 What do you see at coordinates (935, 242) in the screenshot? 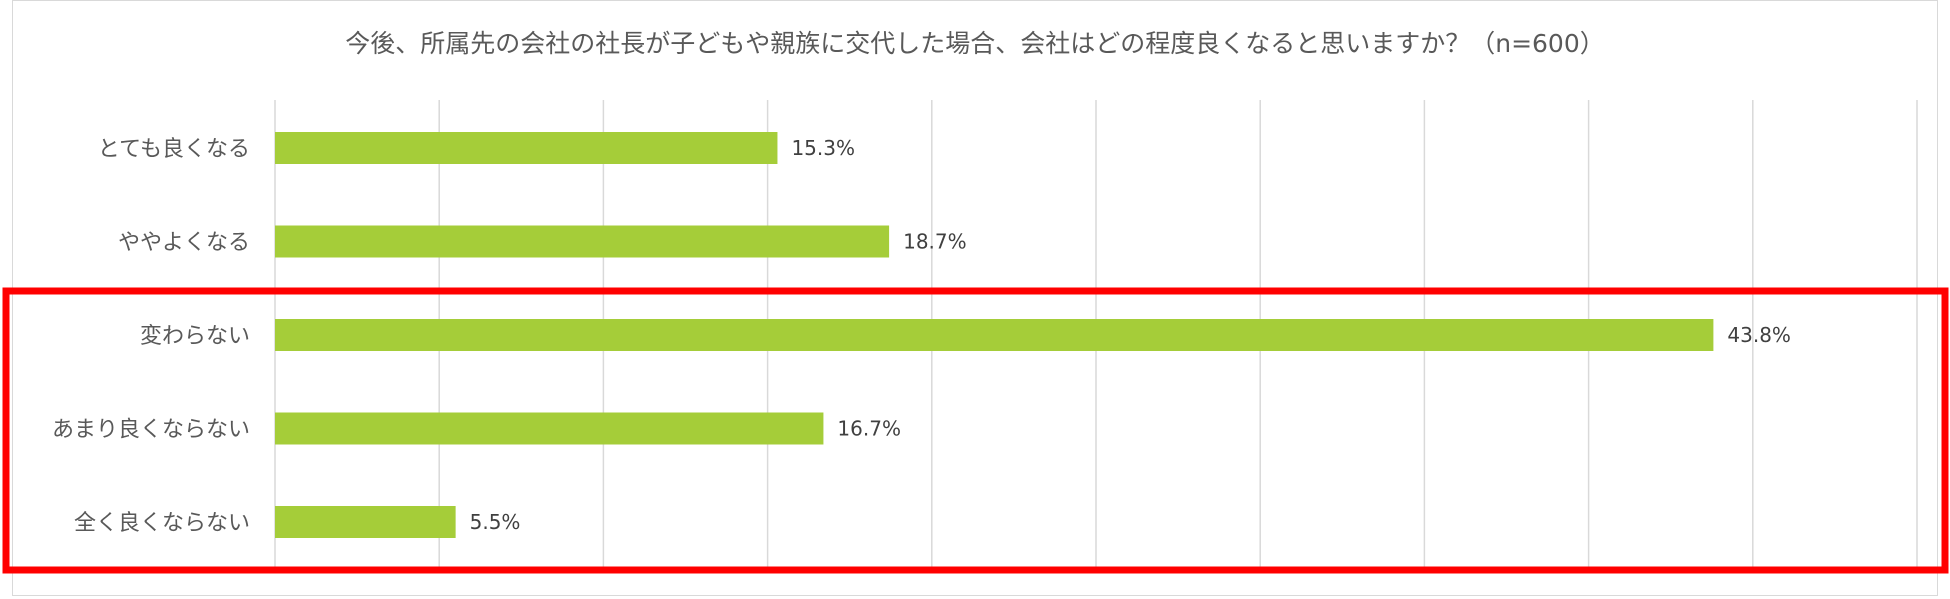
I see `data-label: 18.7%` at bounding box center [935, 242].